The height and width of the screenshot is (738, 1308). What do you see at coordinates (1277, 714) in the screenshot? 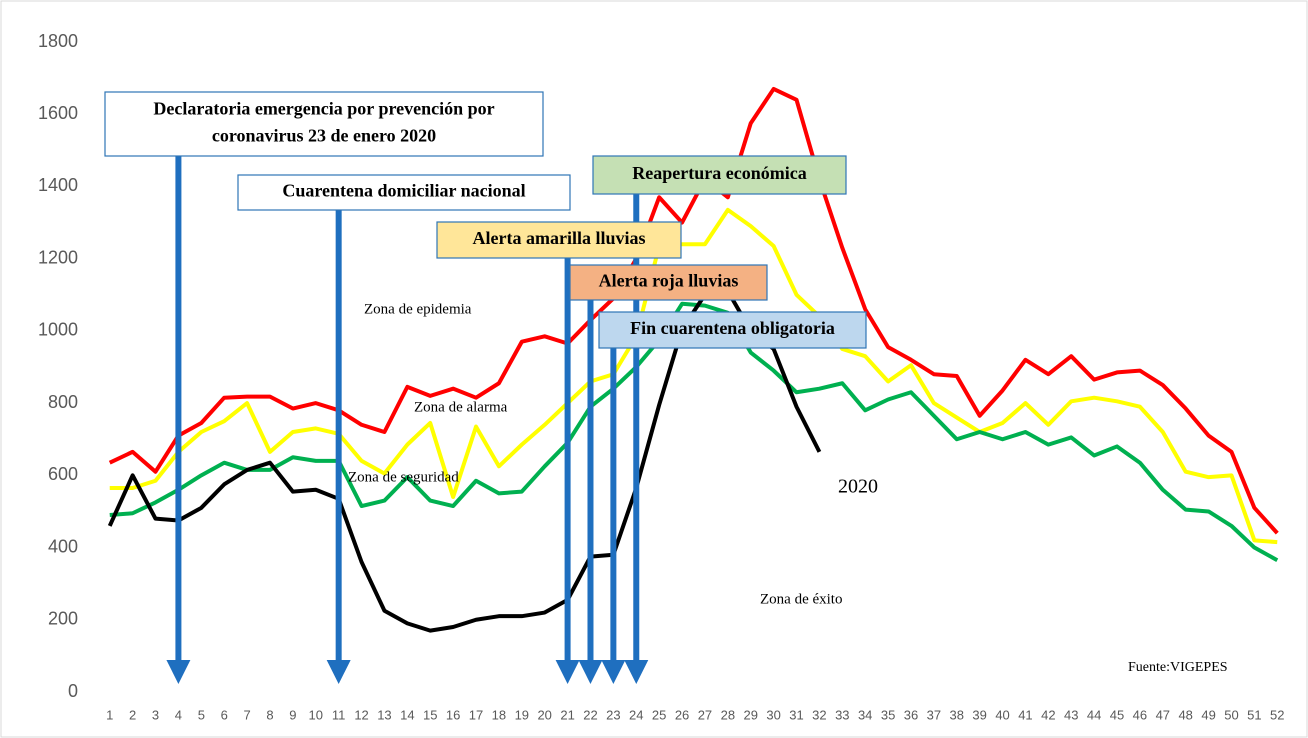
I see `x-tick-label: 52` at bounding box center [1277, 714].